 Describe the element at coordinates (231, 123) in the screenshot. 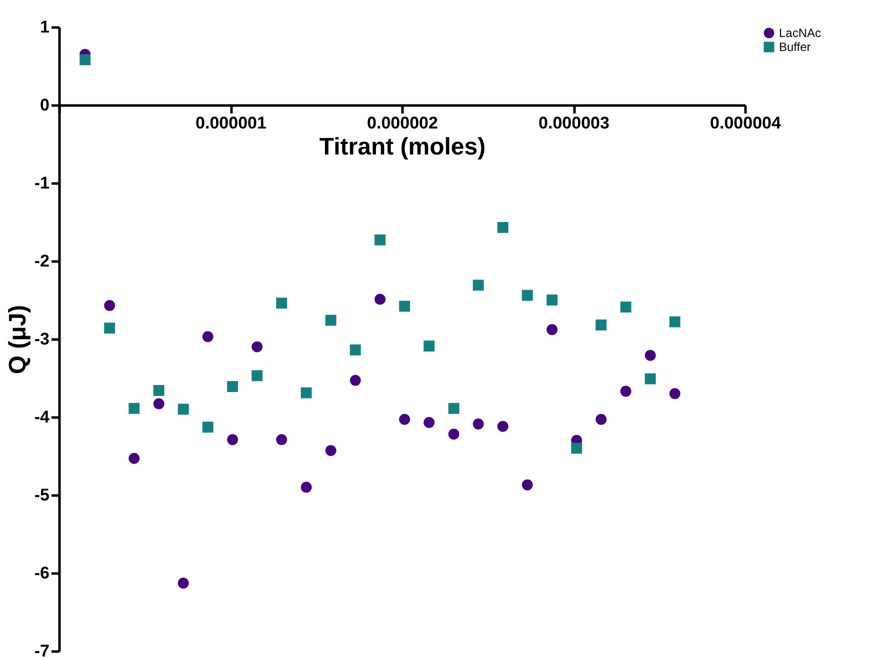

I see `x-tick-label: 0.000001` at that location.